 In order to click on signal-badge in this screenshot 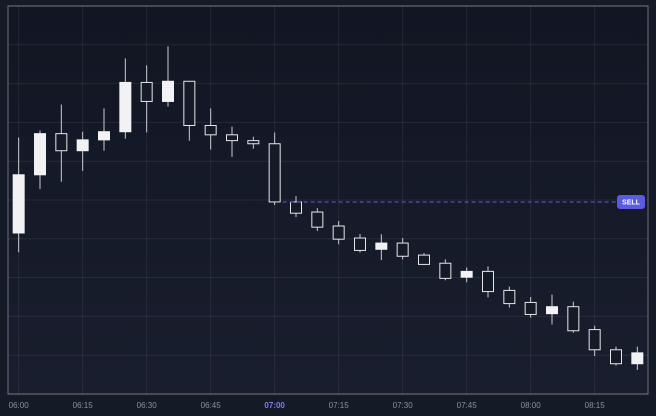, I will do `click(631, 201)`.